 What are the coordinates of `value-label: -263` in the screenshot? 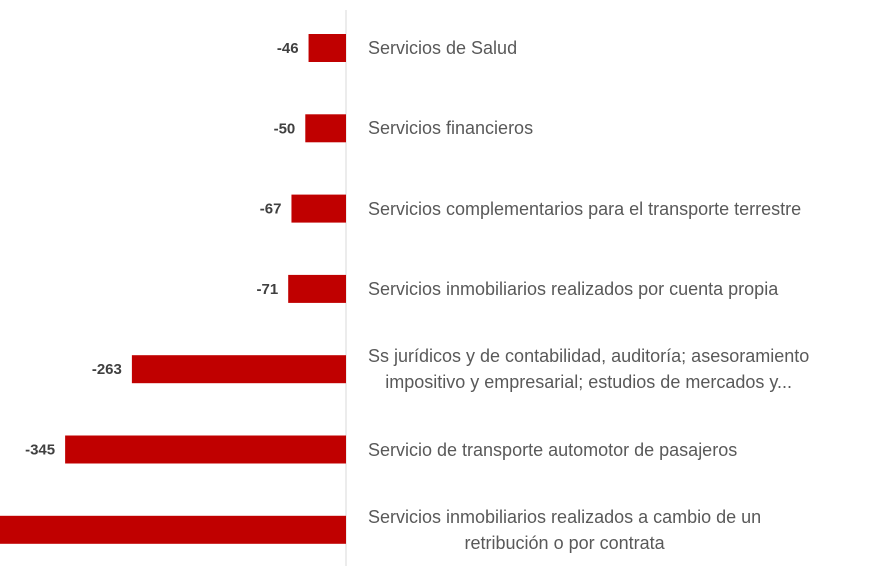 It's located at (107, 369).